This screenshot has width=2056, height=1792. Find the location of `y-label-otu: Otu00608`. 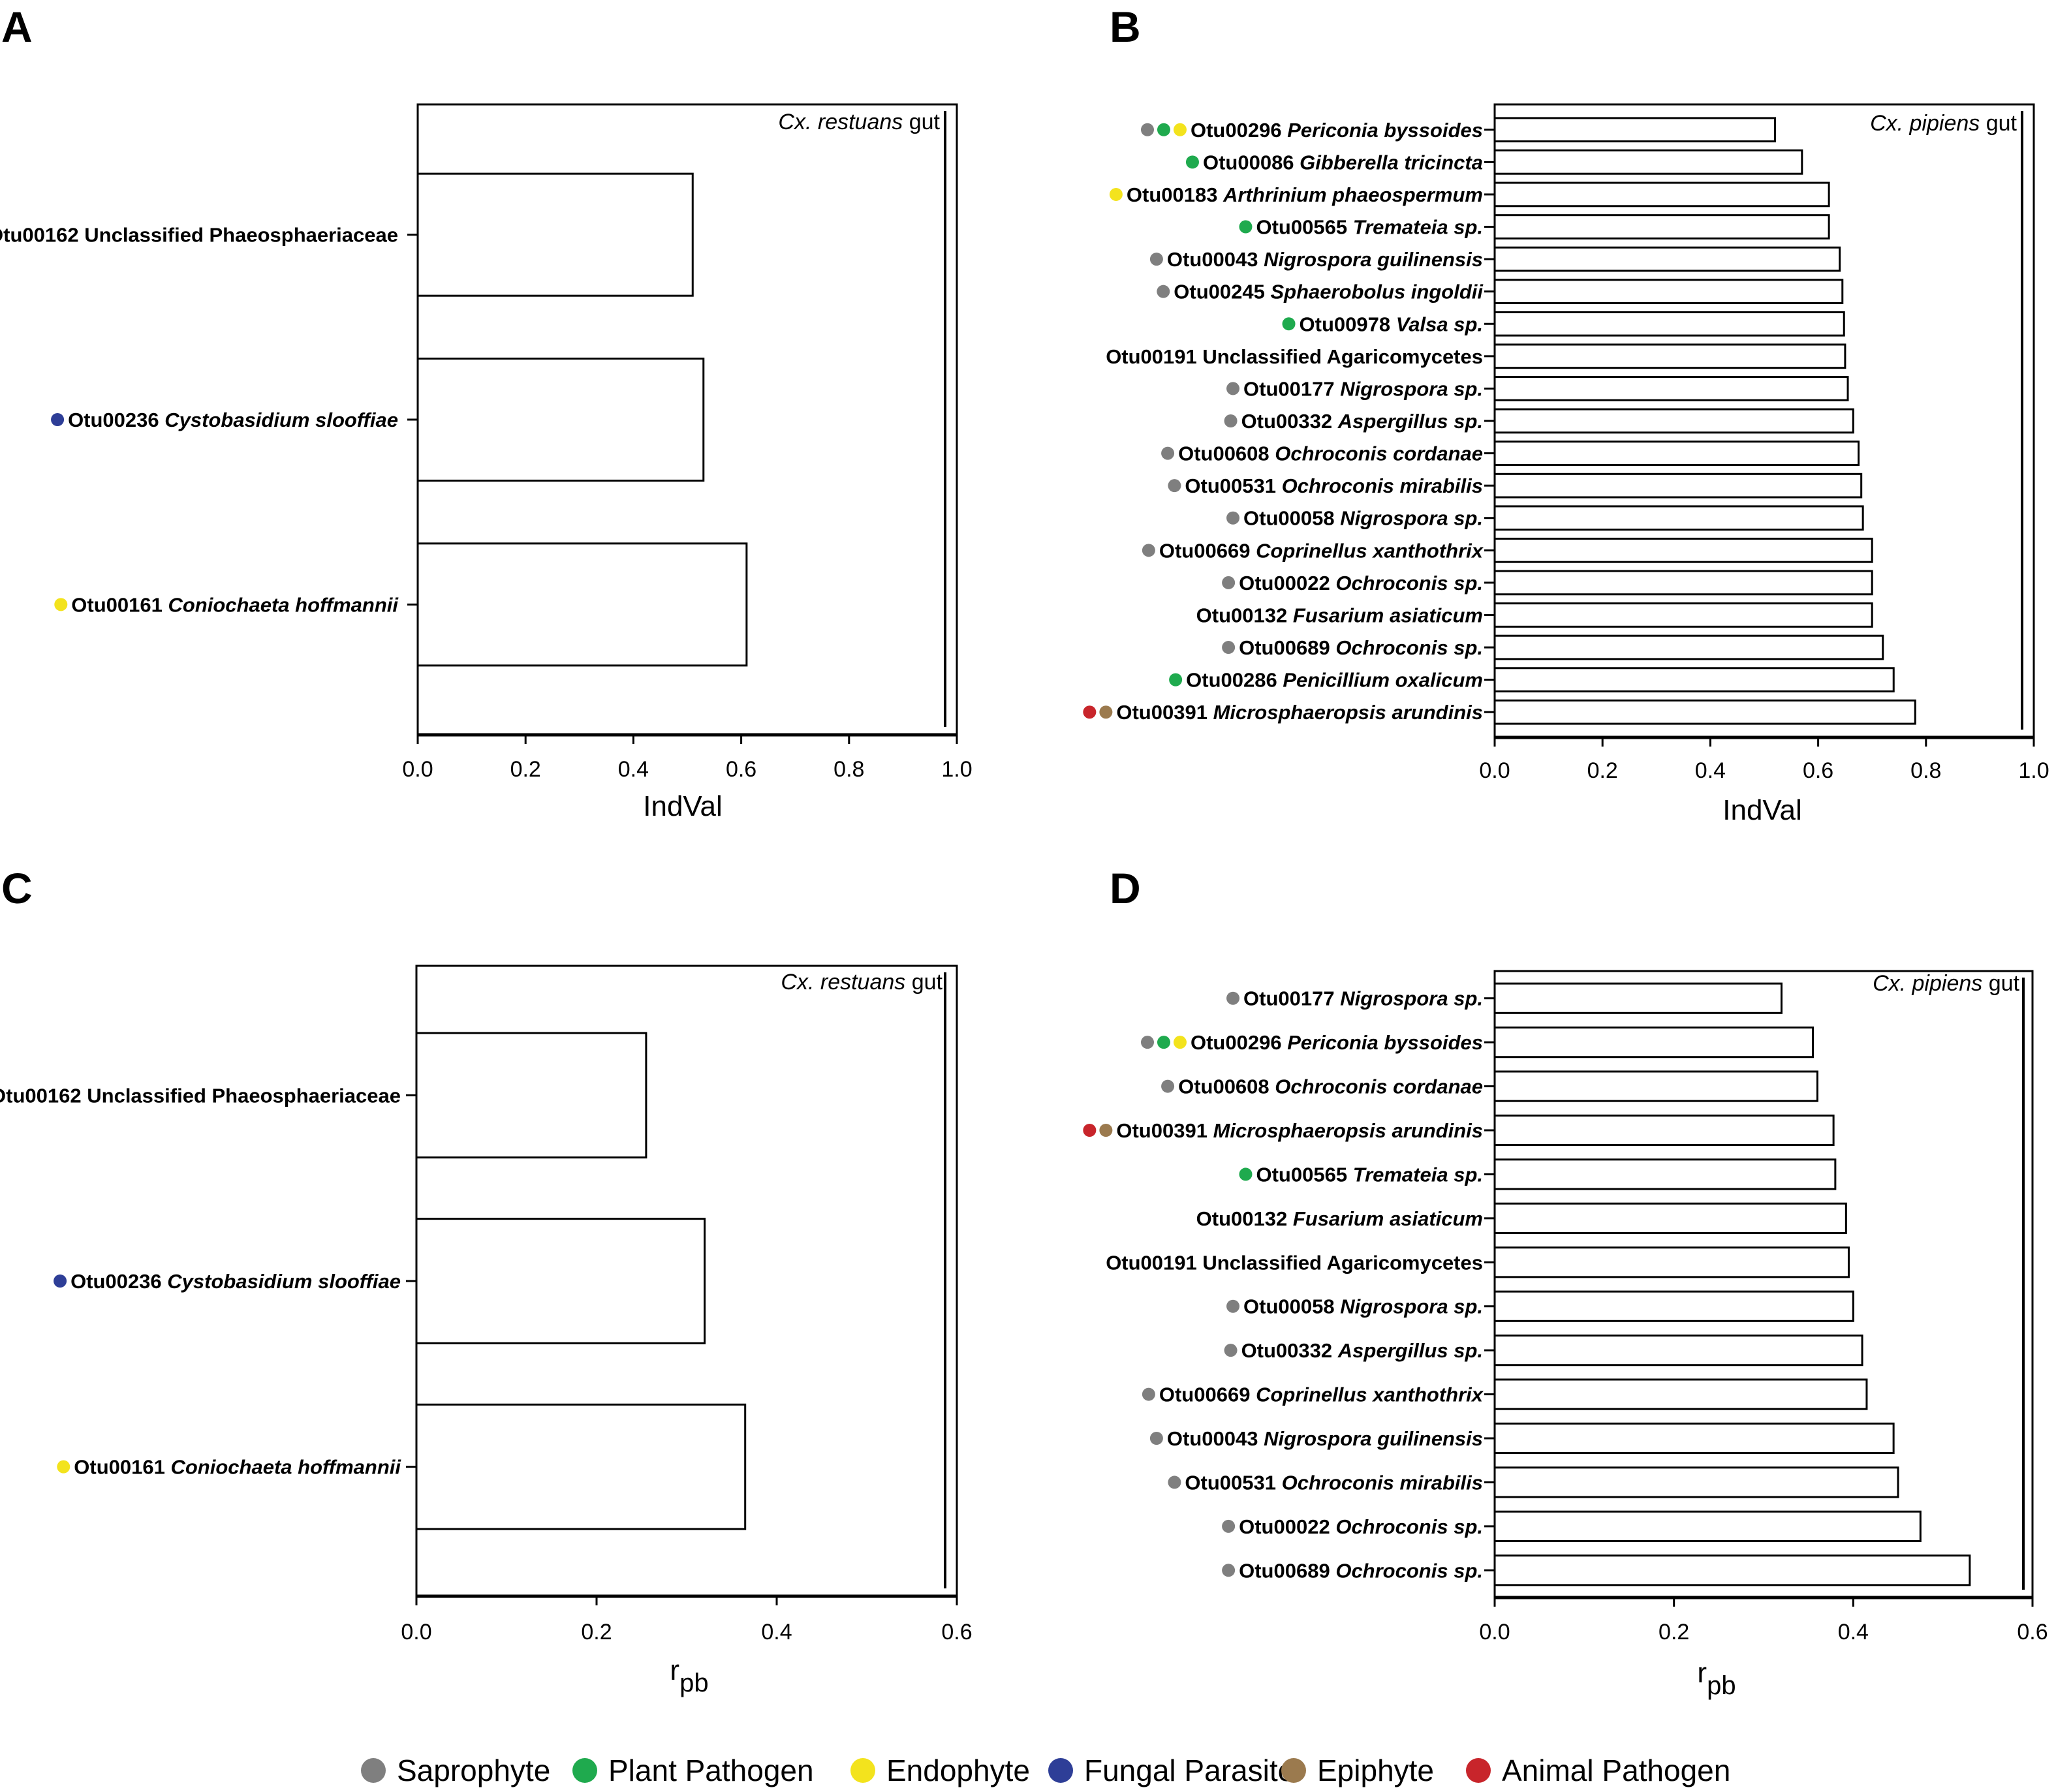

y-label-otu: Otu00608 is located at coordinates (1223, 1086).